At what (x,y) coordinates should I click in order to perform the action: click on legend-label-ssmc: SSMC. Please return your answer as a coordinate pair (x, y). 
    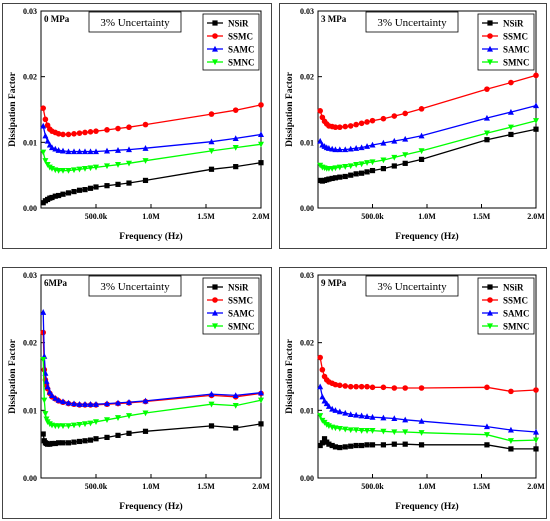
    Looking at the image, I should click on (515, 37).